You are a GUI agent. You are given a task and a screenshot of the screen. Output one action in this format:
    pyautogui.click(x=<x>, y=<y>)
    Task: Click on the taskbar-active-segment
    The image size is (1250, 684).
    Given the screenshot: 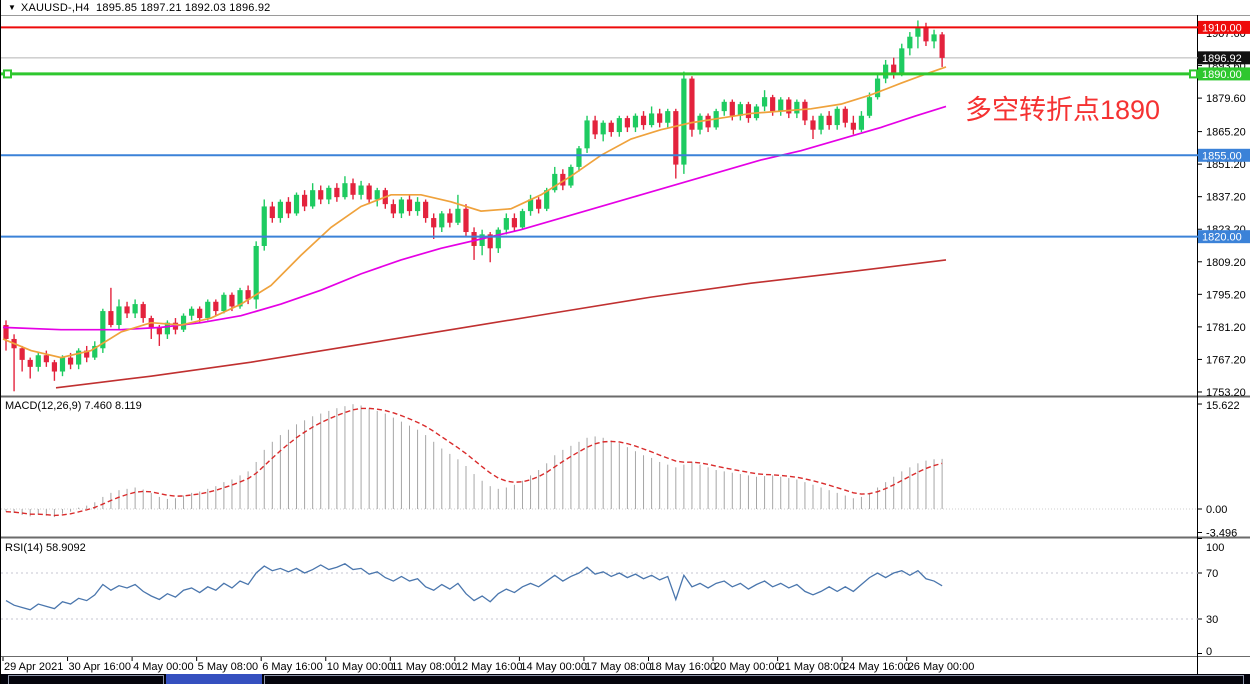 What is the action you would take?
    pyautogui.click(x=214, y=679)
    